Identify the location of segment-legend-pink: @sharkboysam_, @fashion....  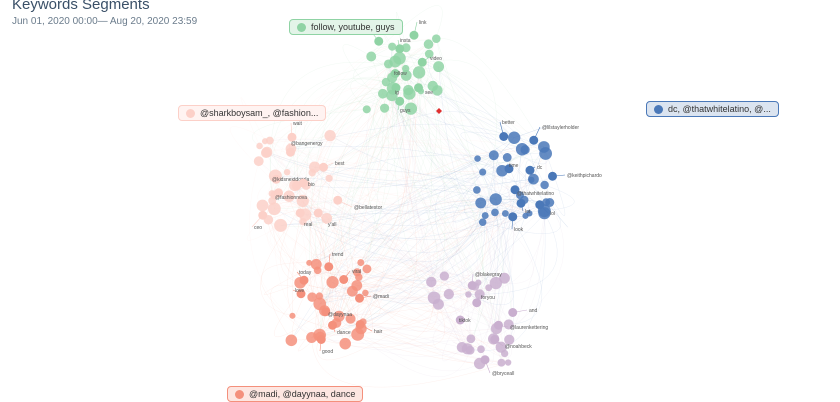
(252, 113).